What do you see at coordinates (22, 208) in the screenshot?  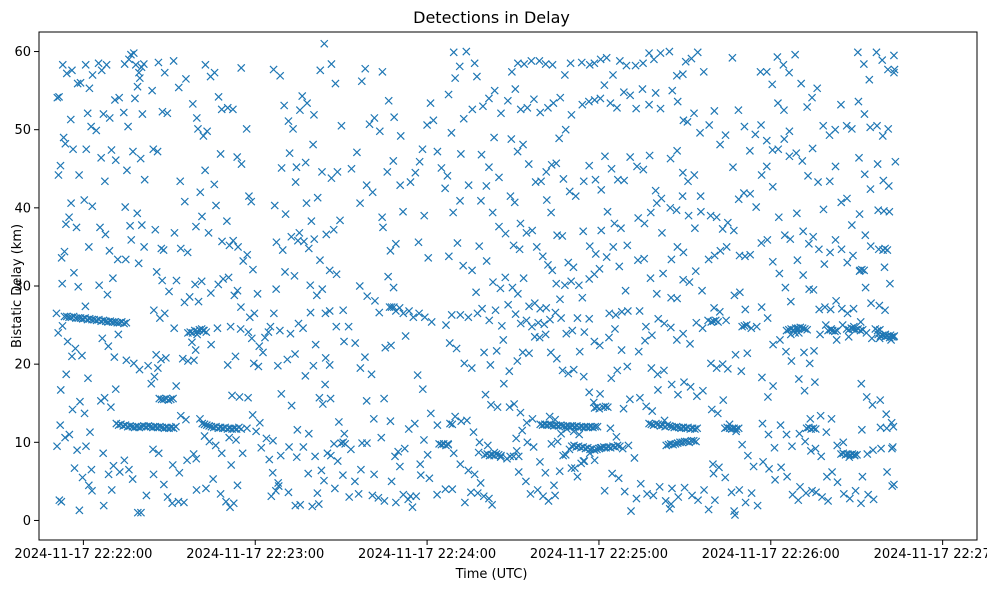 I see `y-tick-label: 40` at bounding box center [22, 208].